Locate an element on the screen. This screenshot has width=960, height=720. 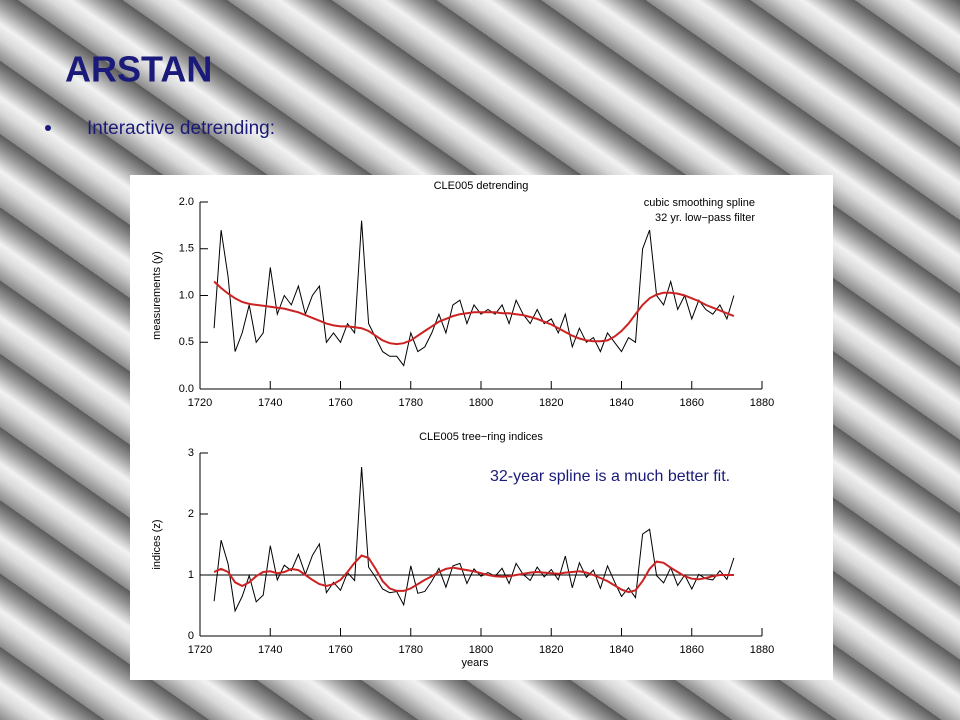
annotation: 32-year spline is a much better fit. is located at coordinates (610, 476).